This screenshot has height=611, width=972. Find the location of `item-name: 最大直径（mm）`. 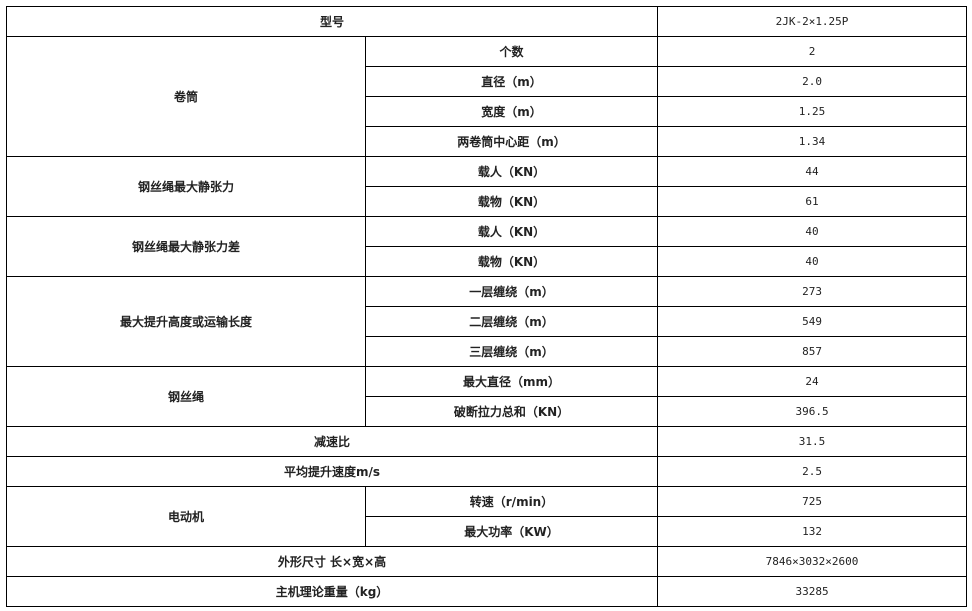

item-name: 最大直径（mm） is located at coordinates (511, 381).